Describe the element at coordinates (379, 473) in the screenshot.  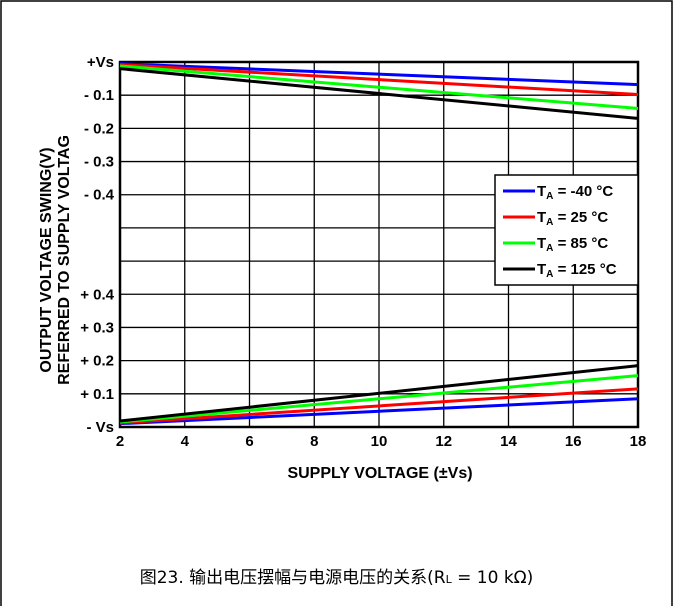
I see `x-axis-title: SUPPLY VOLTAGE (±Vs)` at that location.